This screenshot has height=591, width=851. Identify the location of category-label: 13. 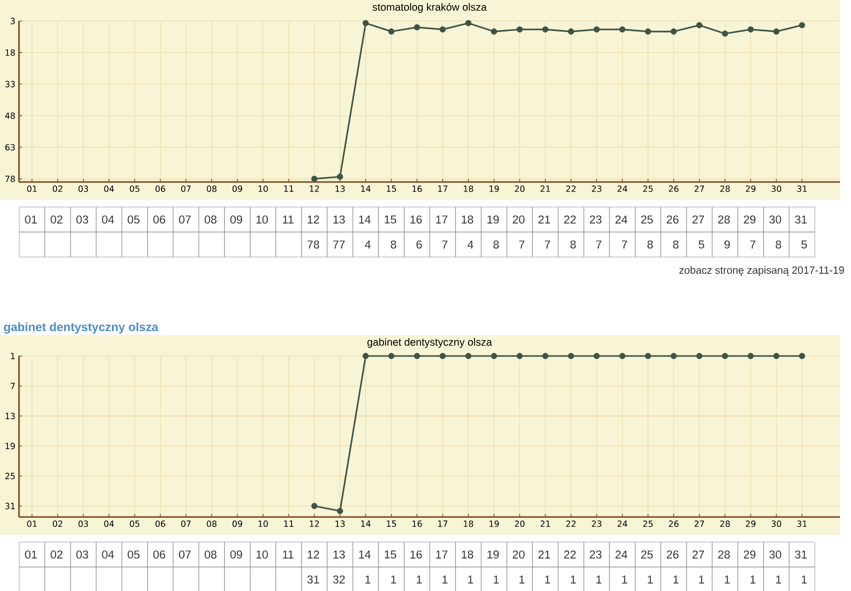
(339, 554).